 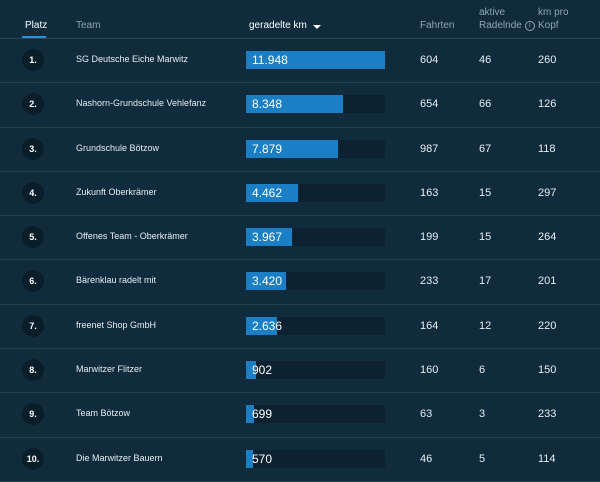 What do you see at coordinates (88, 25) in the screenshot?
I see `column-header-team: Team` at bounding box center [88, 25].